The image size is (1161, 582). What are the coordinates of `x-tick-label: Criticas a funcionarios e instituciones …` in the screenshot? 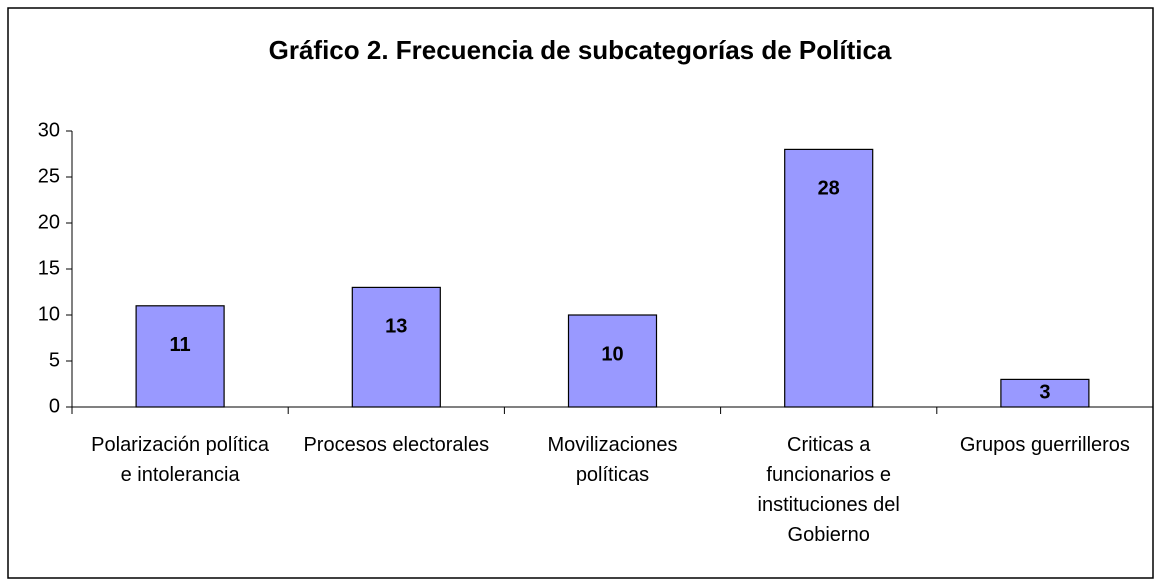 It's located at (828, 490).